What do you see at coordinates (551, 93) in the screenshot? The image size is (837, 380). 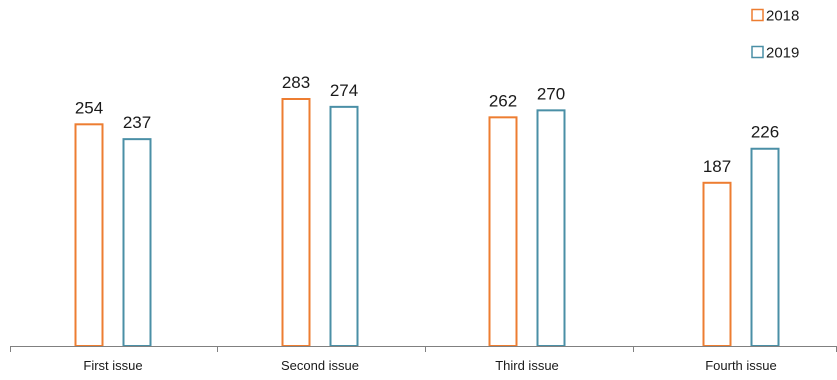 I see `data-label-2019-3: 270` at bounding box center [551, 93].